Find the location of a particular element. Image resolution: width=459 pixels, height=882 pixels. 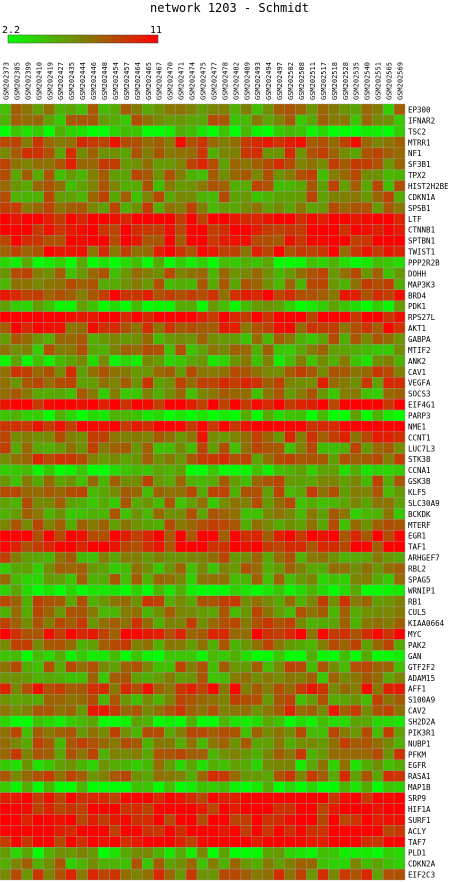

row-label: PLD1 is located at coordinates (417, 853).